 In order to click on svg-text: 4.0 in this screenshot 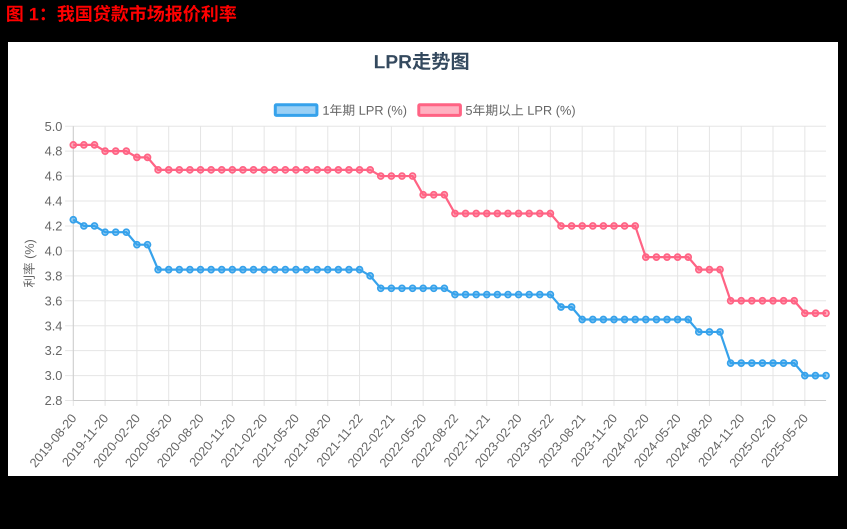, I will do `click(54, 250)`.